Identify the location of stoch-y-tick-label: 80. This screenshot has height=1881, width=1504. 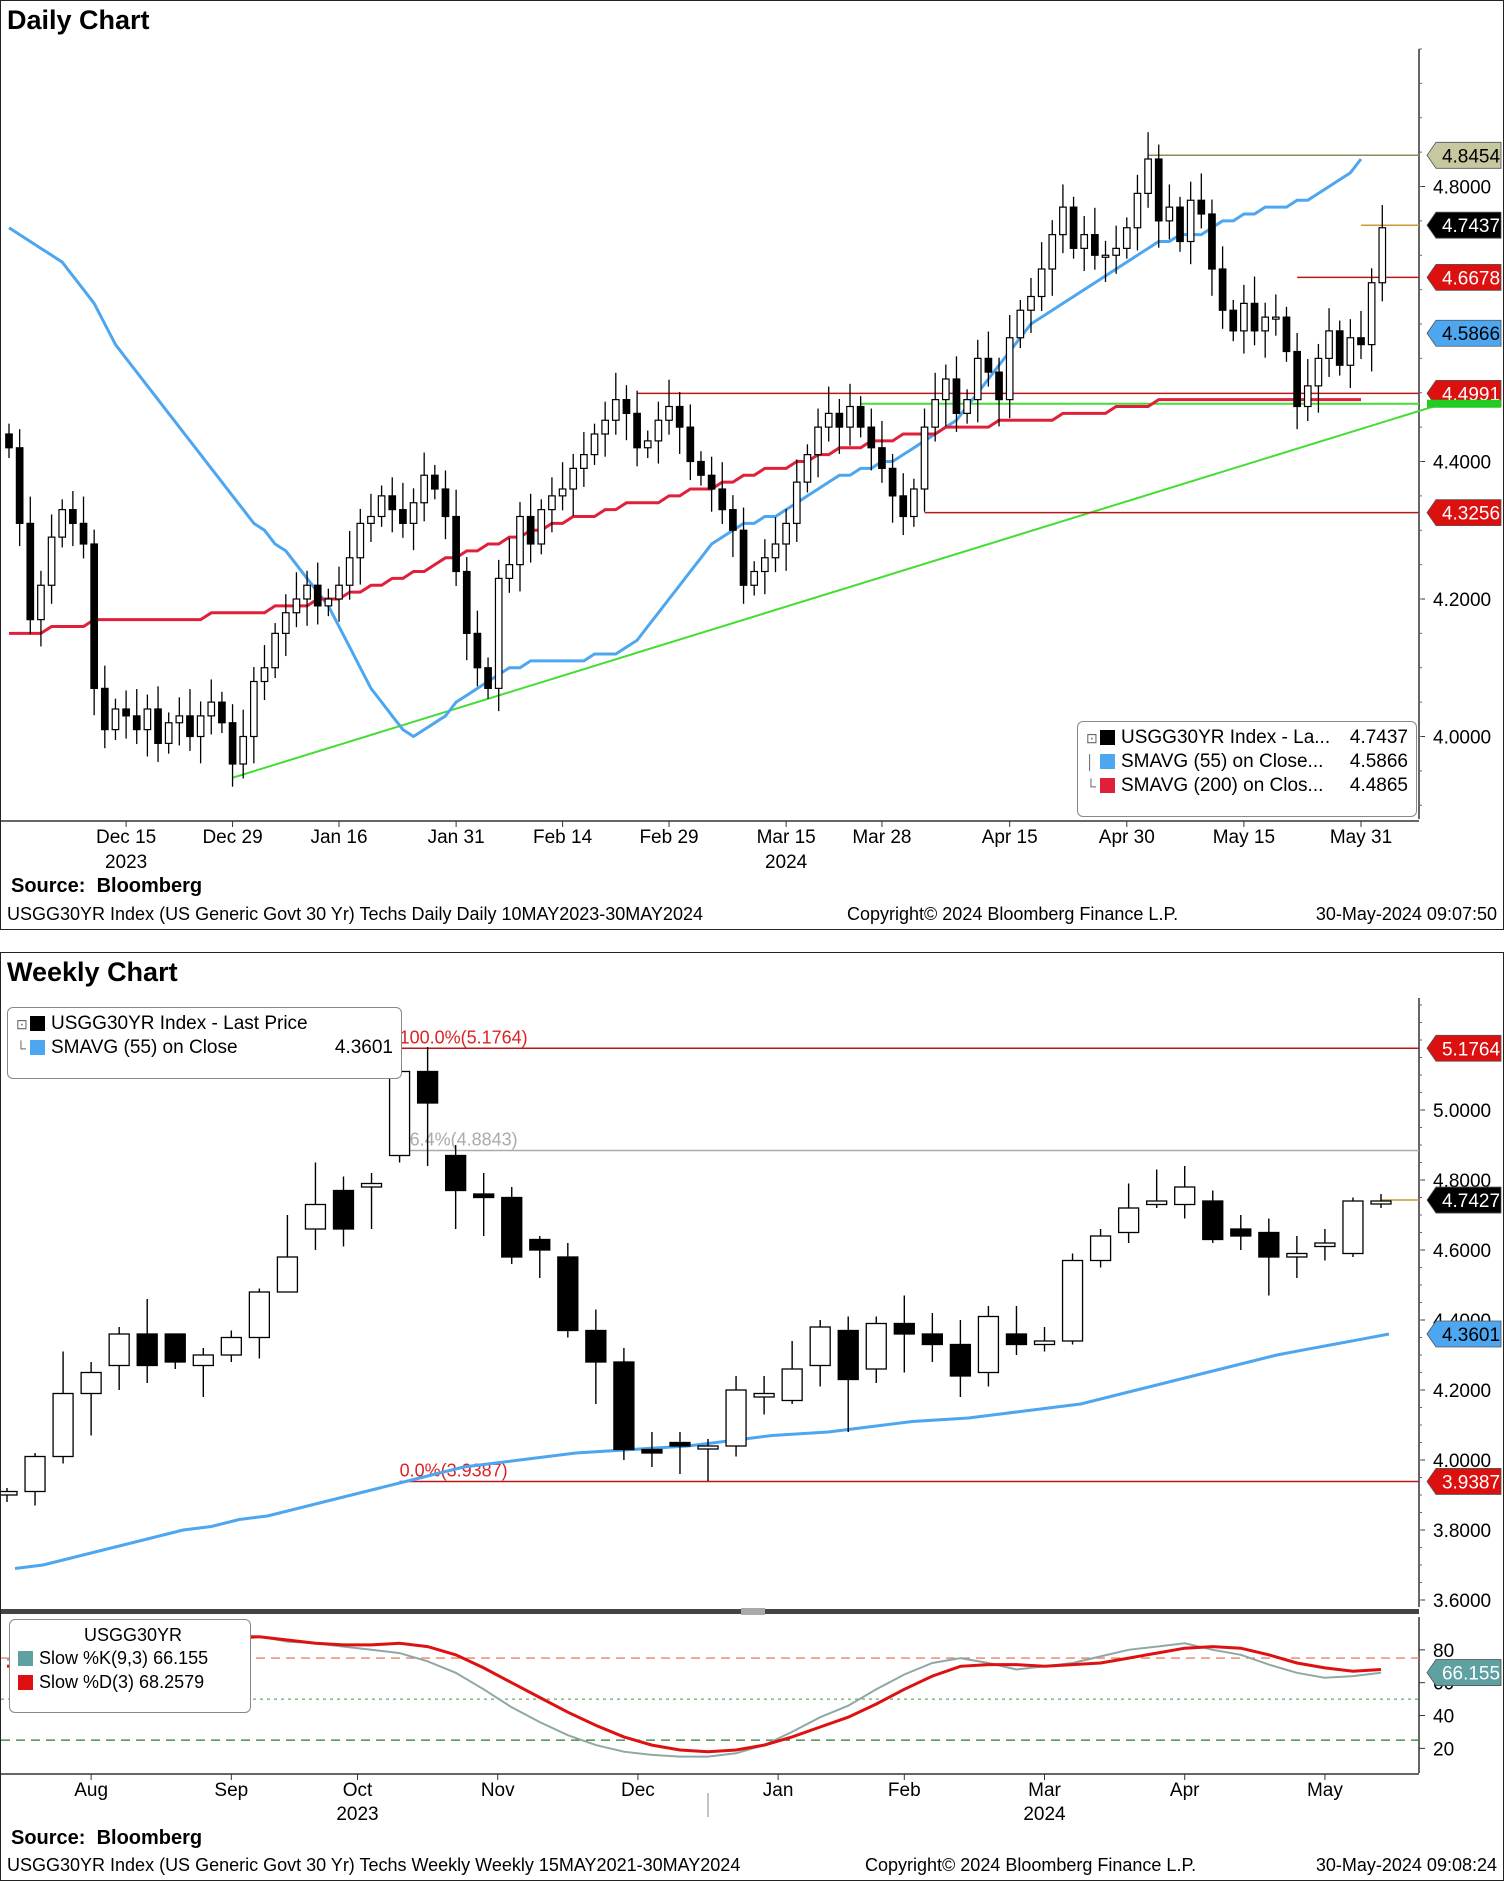
(1443, 1651).